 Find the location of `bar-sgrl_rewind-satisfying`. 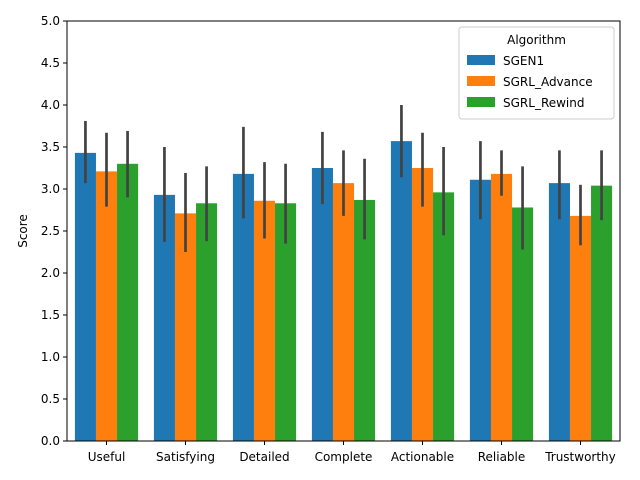

bar-sgrl_rewind-satisfying is located at coordinates (207, 322).